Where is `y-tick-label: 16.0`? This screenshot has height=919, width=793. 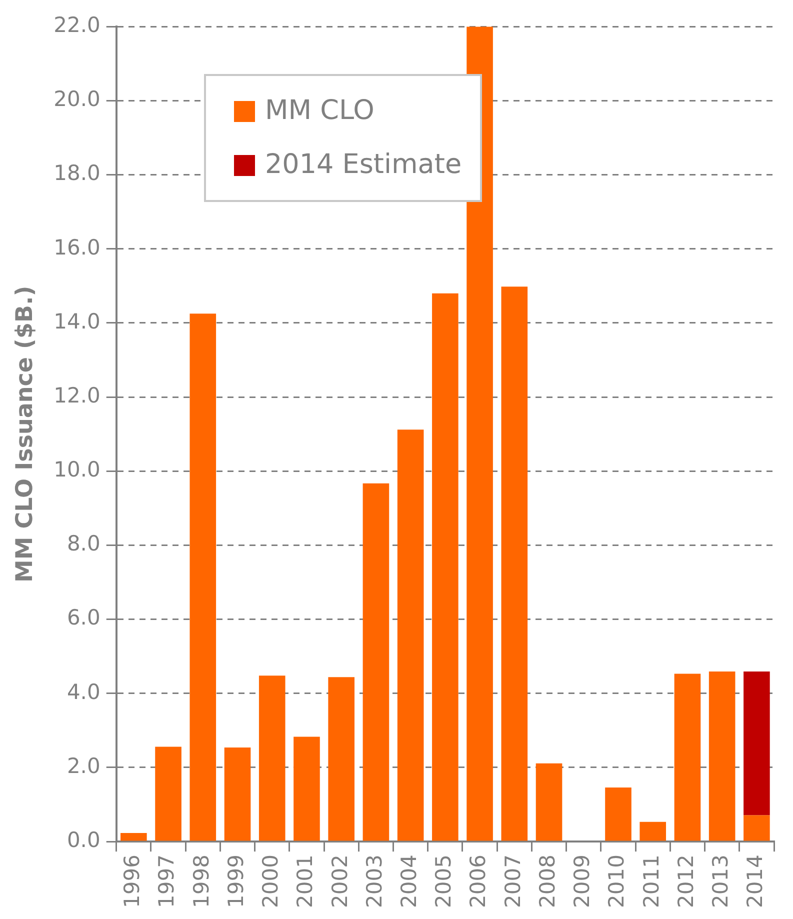 y-tick-label: 16.0 is located at coordinates (77, 247).